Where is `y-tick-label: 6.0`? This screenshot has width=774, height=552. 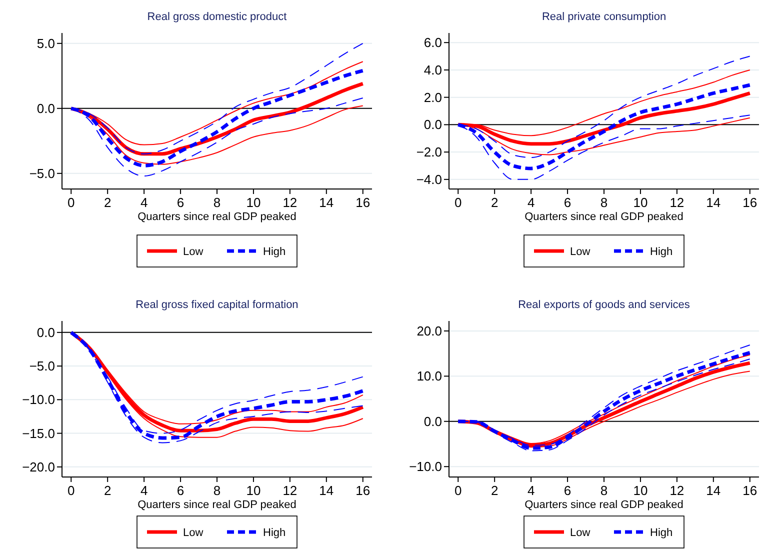
y-tick-label: 6.0 is located at coordinates (433, 42).